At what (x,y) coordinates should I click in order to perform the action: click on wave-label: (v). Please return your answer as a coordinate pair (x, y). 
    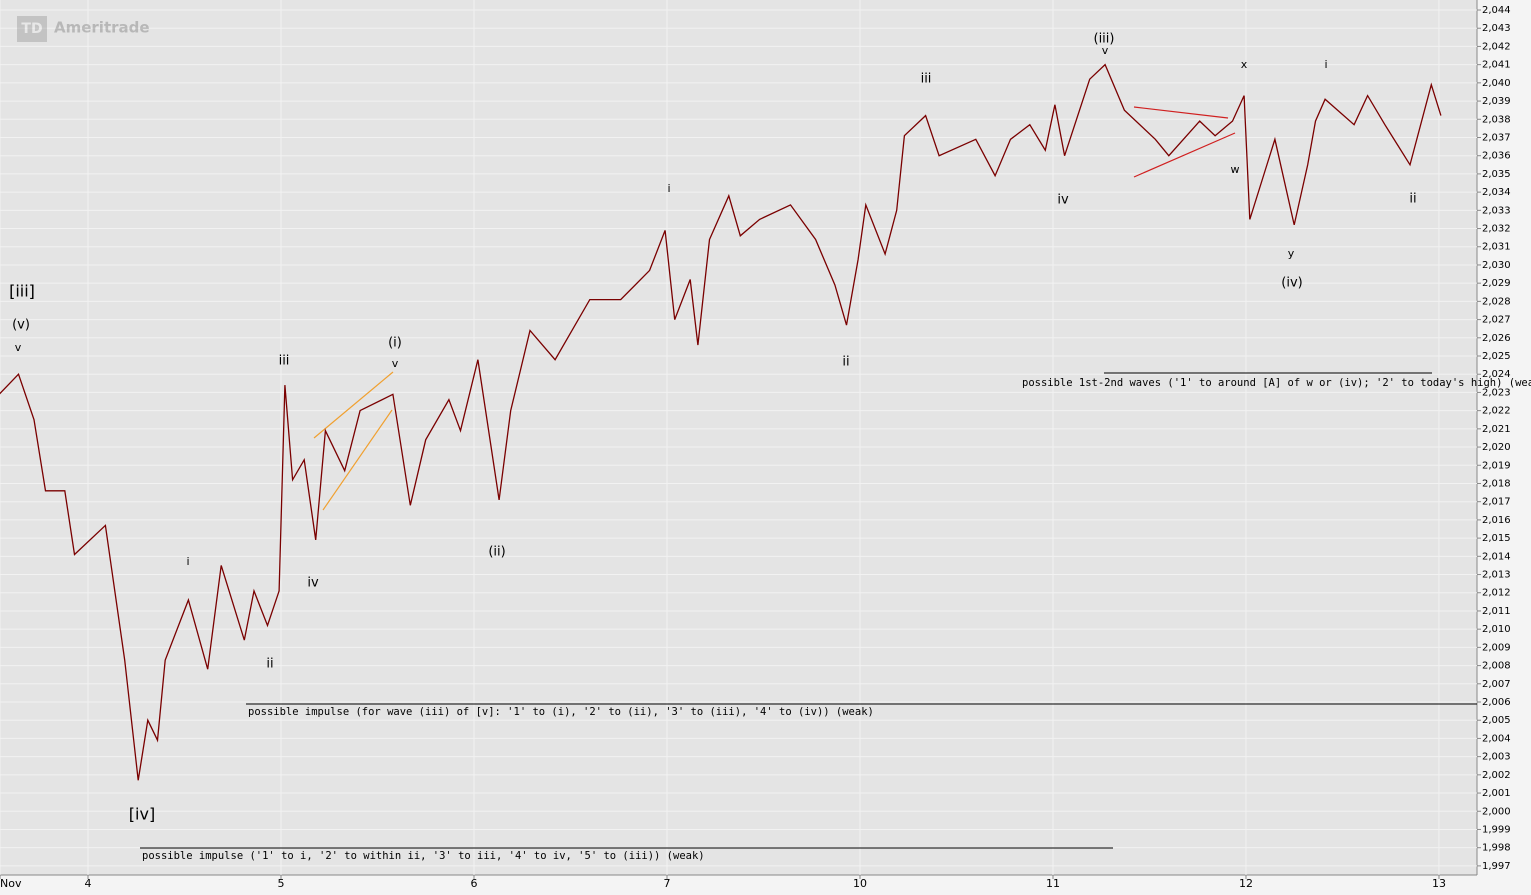
    Looking at the image, I should click on (21, 325).